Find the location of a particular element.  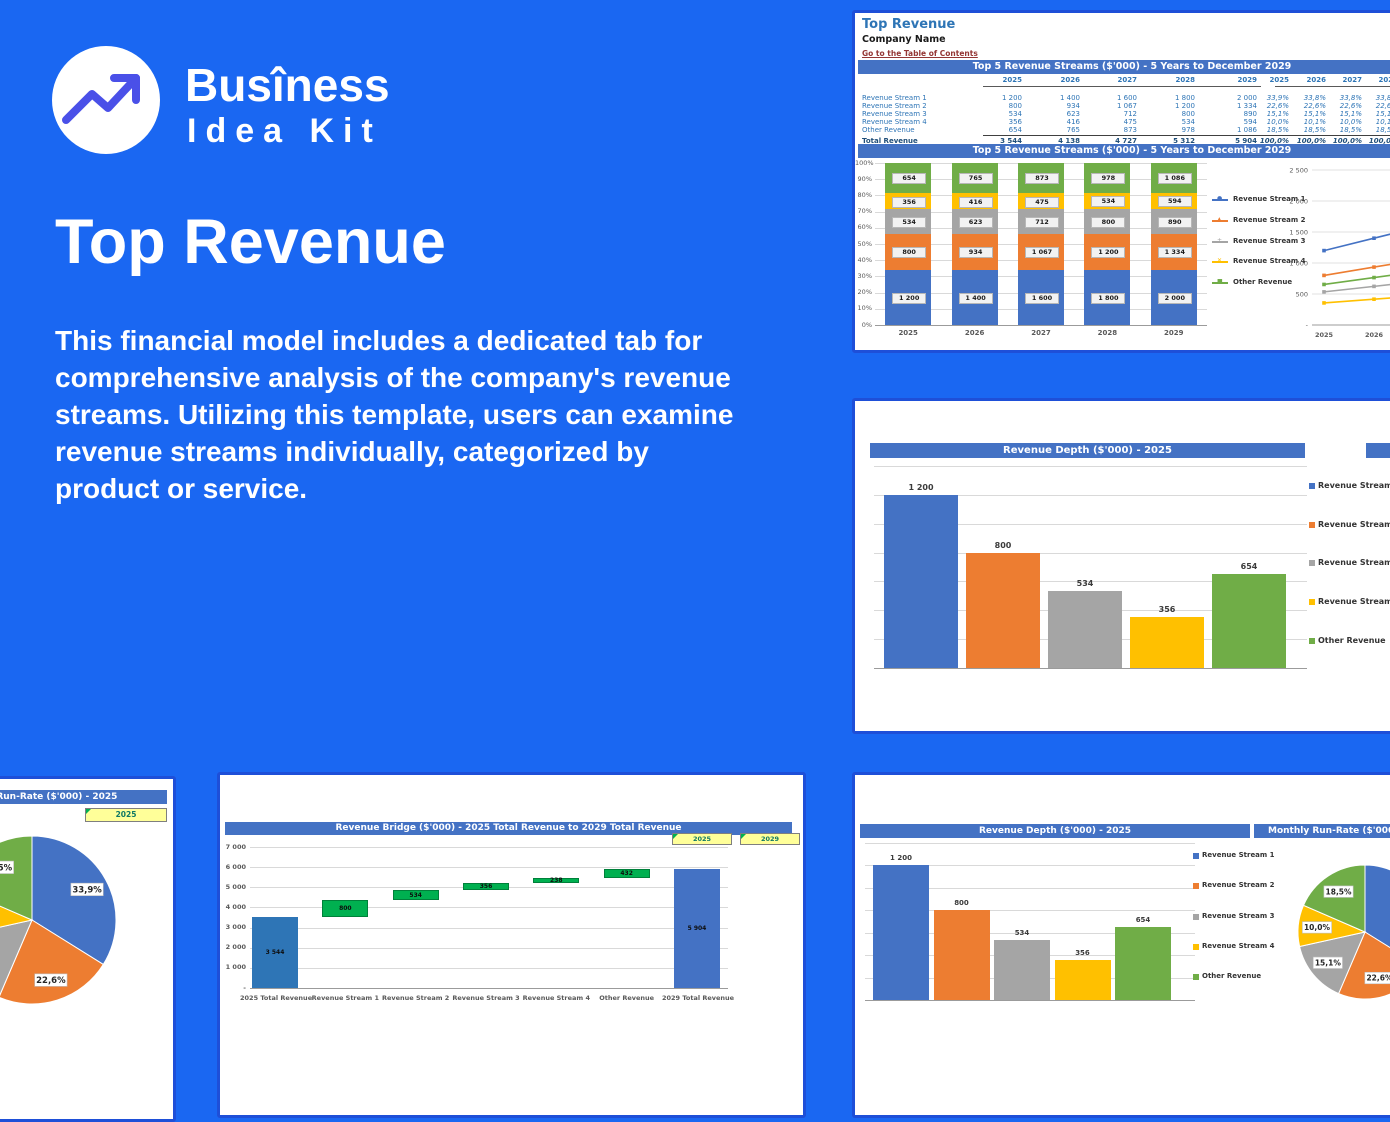

x-axis-label: Other Revenue is located at coordinates (627, 998).